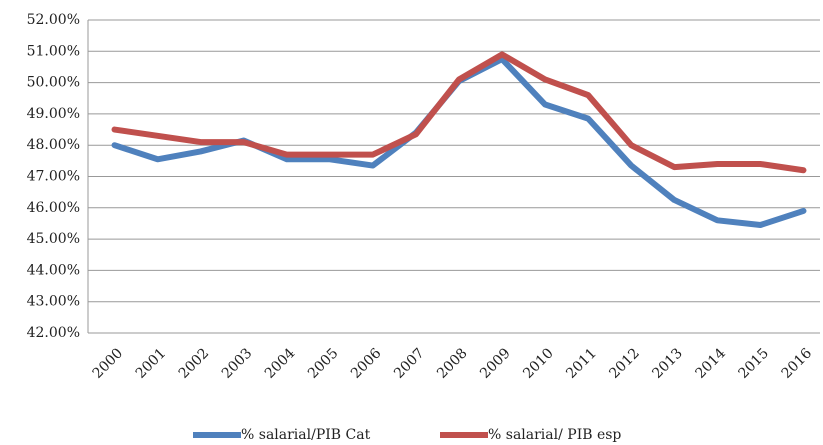 The width and height of the screenshot is (823, 445). What do you see at coordinates (323, 363) in the screenshot?
I see `x-tick-label: 2005` at bounding box center [323, 363].